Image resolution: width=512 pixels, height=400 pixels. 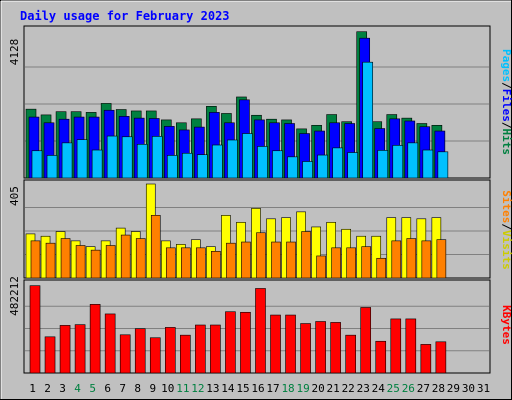 What do you see at coordinates (506, 206) in the screenshot?
I see `legend-sites: Sites` at bounding box center [506, 206].